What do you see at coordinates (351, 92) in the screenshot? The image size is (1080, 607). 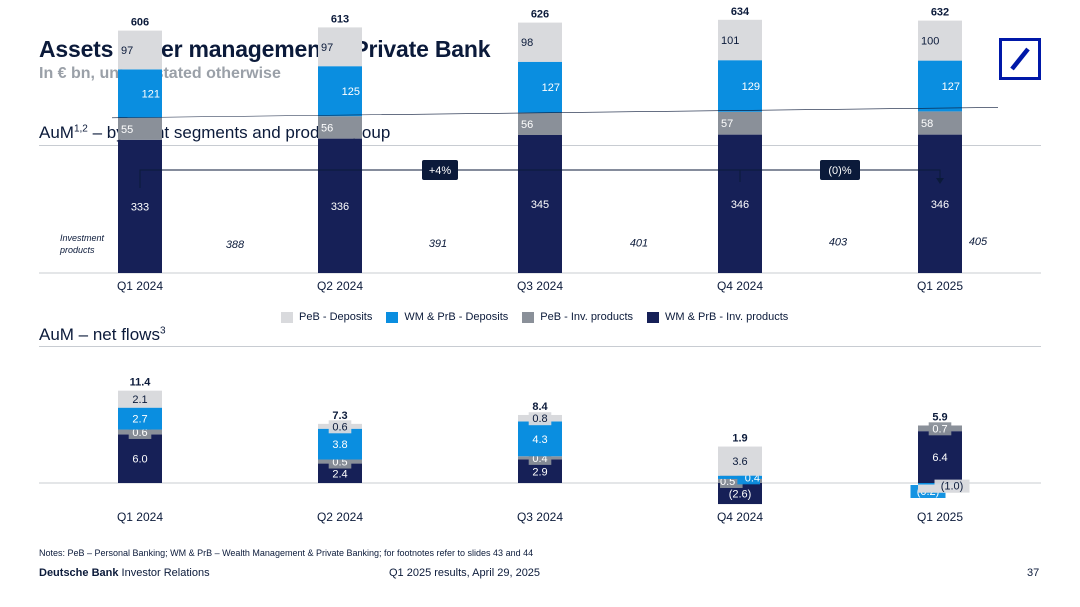 I see `data-label: 125` at bounding box center [351, 92].